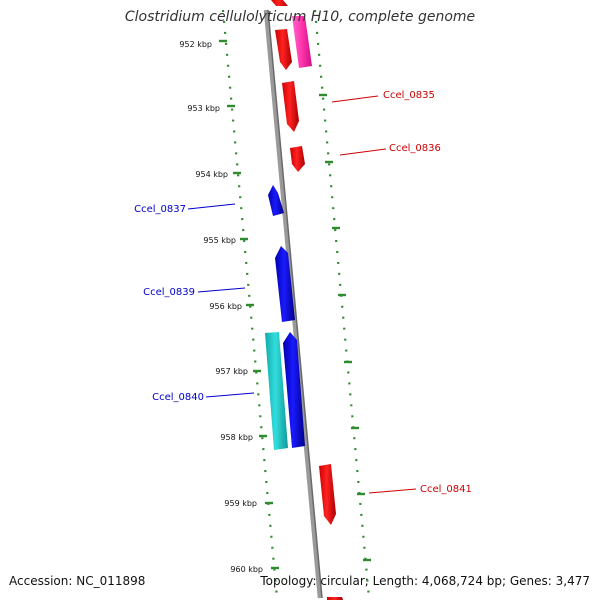 The image size is (600, 600). I want to click on gene-label-ccel-0839: Ccel_0839, so click(169, 292).